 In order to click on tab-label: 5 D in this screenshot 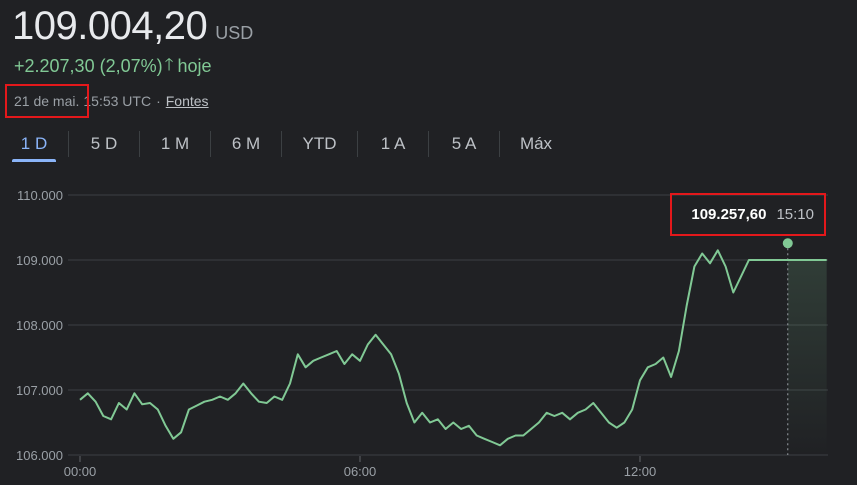, I will do `click(104, 143)`.